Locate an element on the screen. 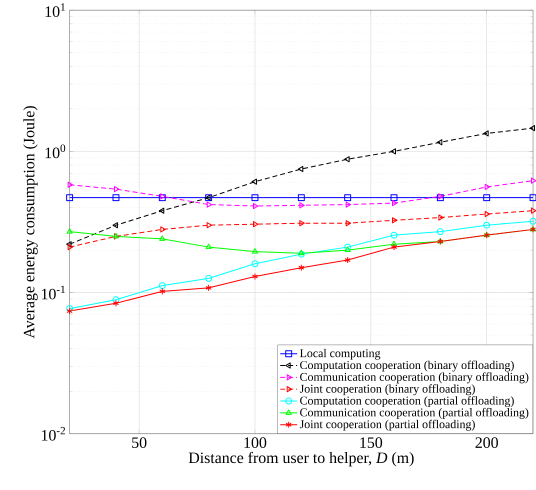 Image resolution: width=536 pixels, height=490 pixels. x-tick-label: 150 is located at coordinates (371, 442).